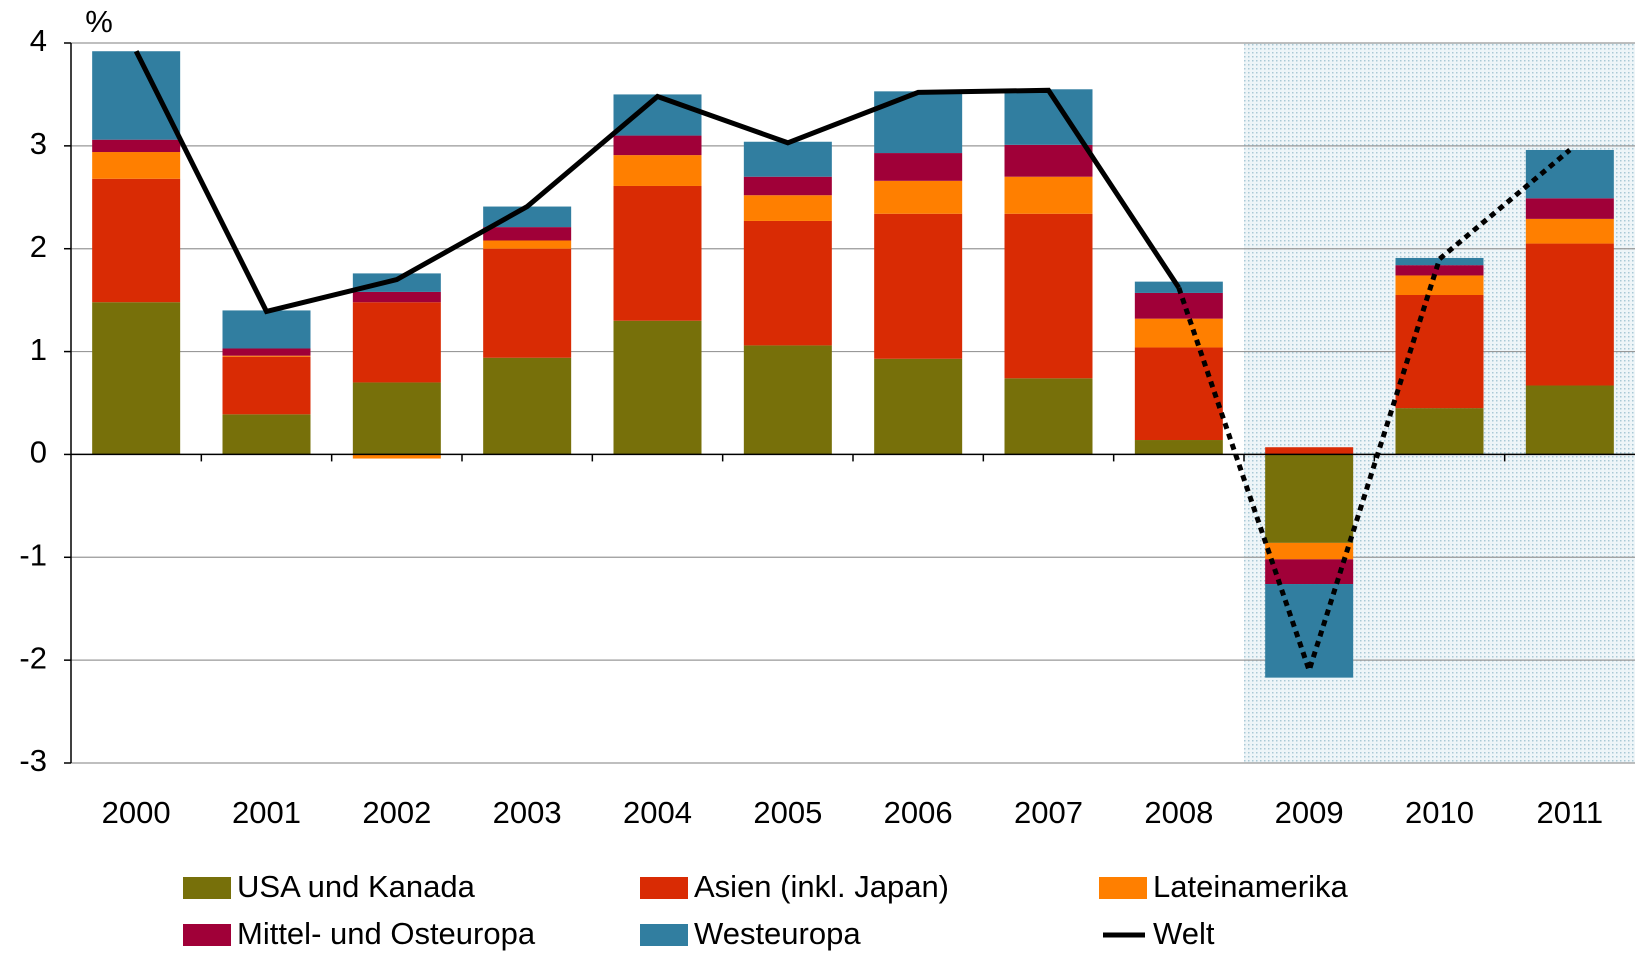 The width and height of the screenshot is (1635, 955). I want to click on x-tick-label: 2001, so click(266, 812).